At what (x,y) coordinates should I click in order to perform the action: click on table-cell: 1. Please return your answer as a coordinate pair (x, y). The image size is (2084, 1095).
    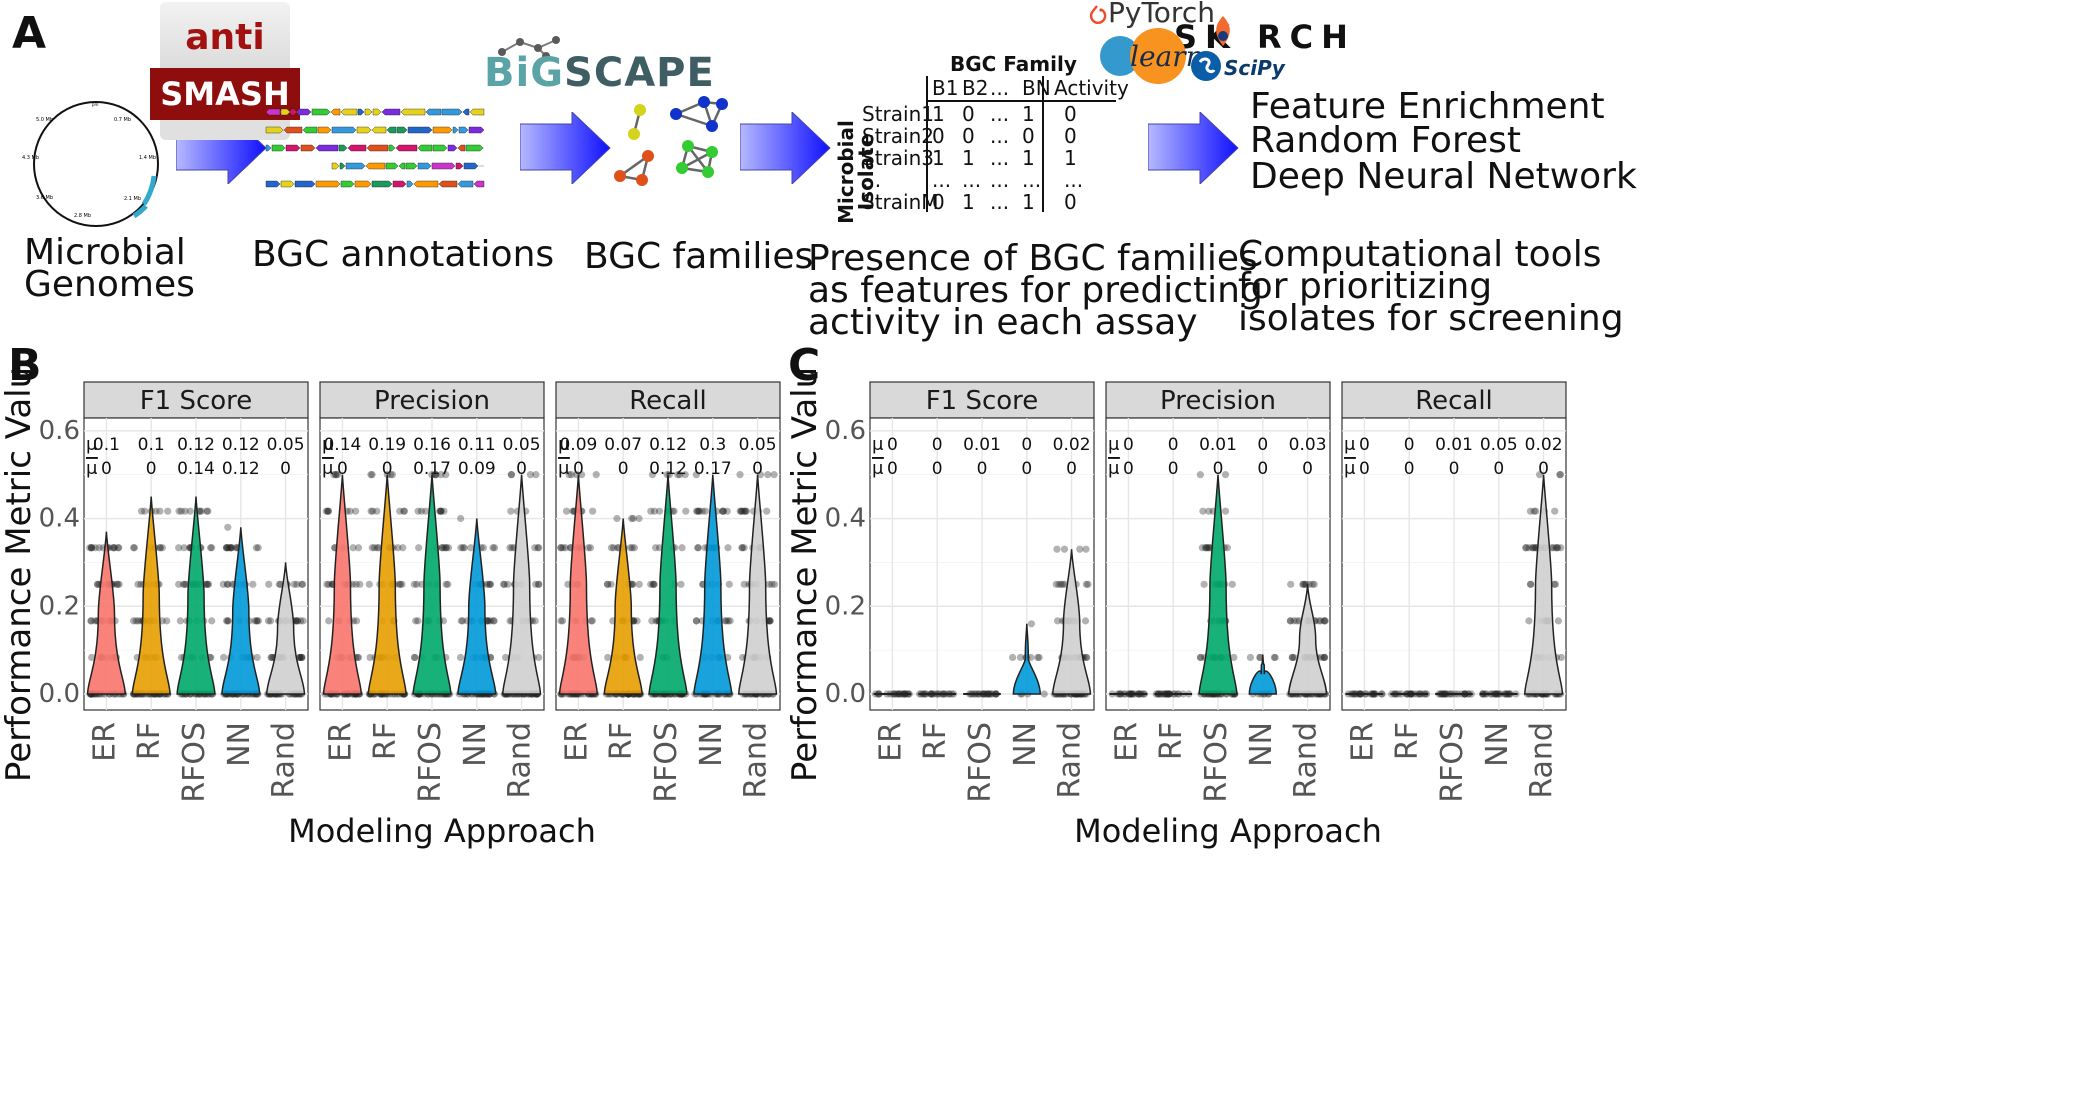
    Looking at the image, I should click on (968, 158).